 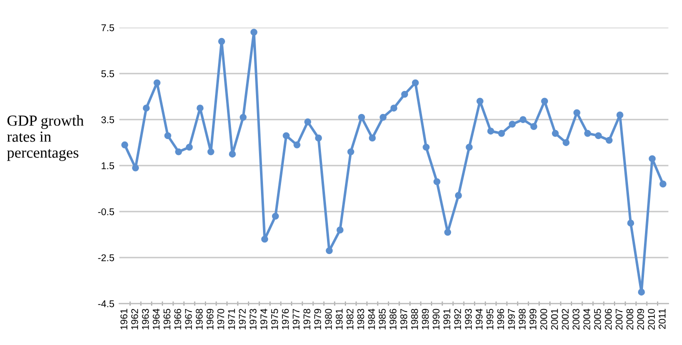 What do you see at coordinates (106, 258) in the screenshot?
I see `y-tick-label: -2.5` at bounding box center [106, 258].